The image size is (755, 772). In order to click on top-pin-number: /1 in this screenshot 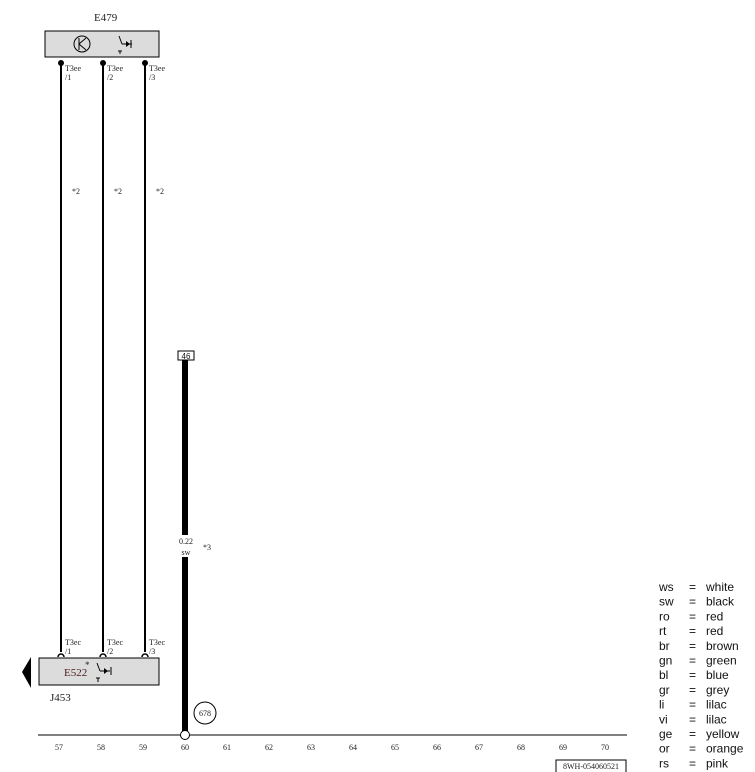, I will do `click(68, 77)`.